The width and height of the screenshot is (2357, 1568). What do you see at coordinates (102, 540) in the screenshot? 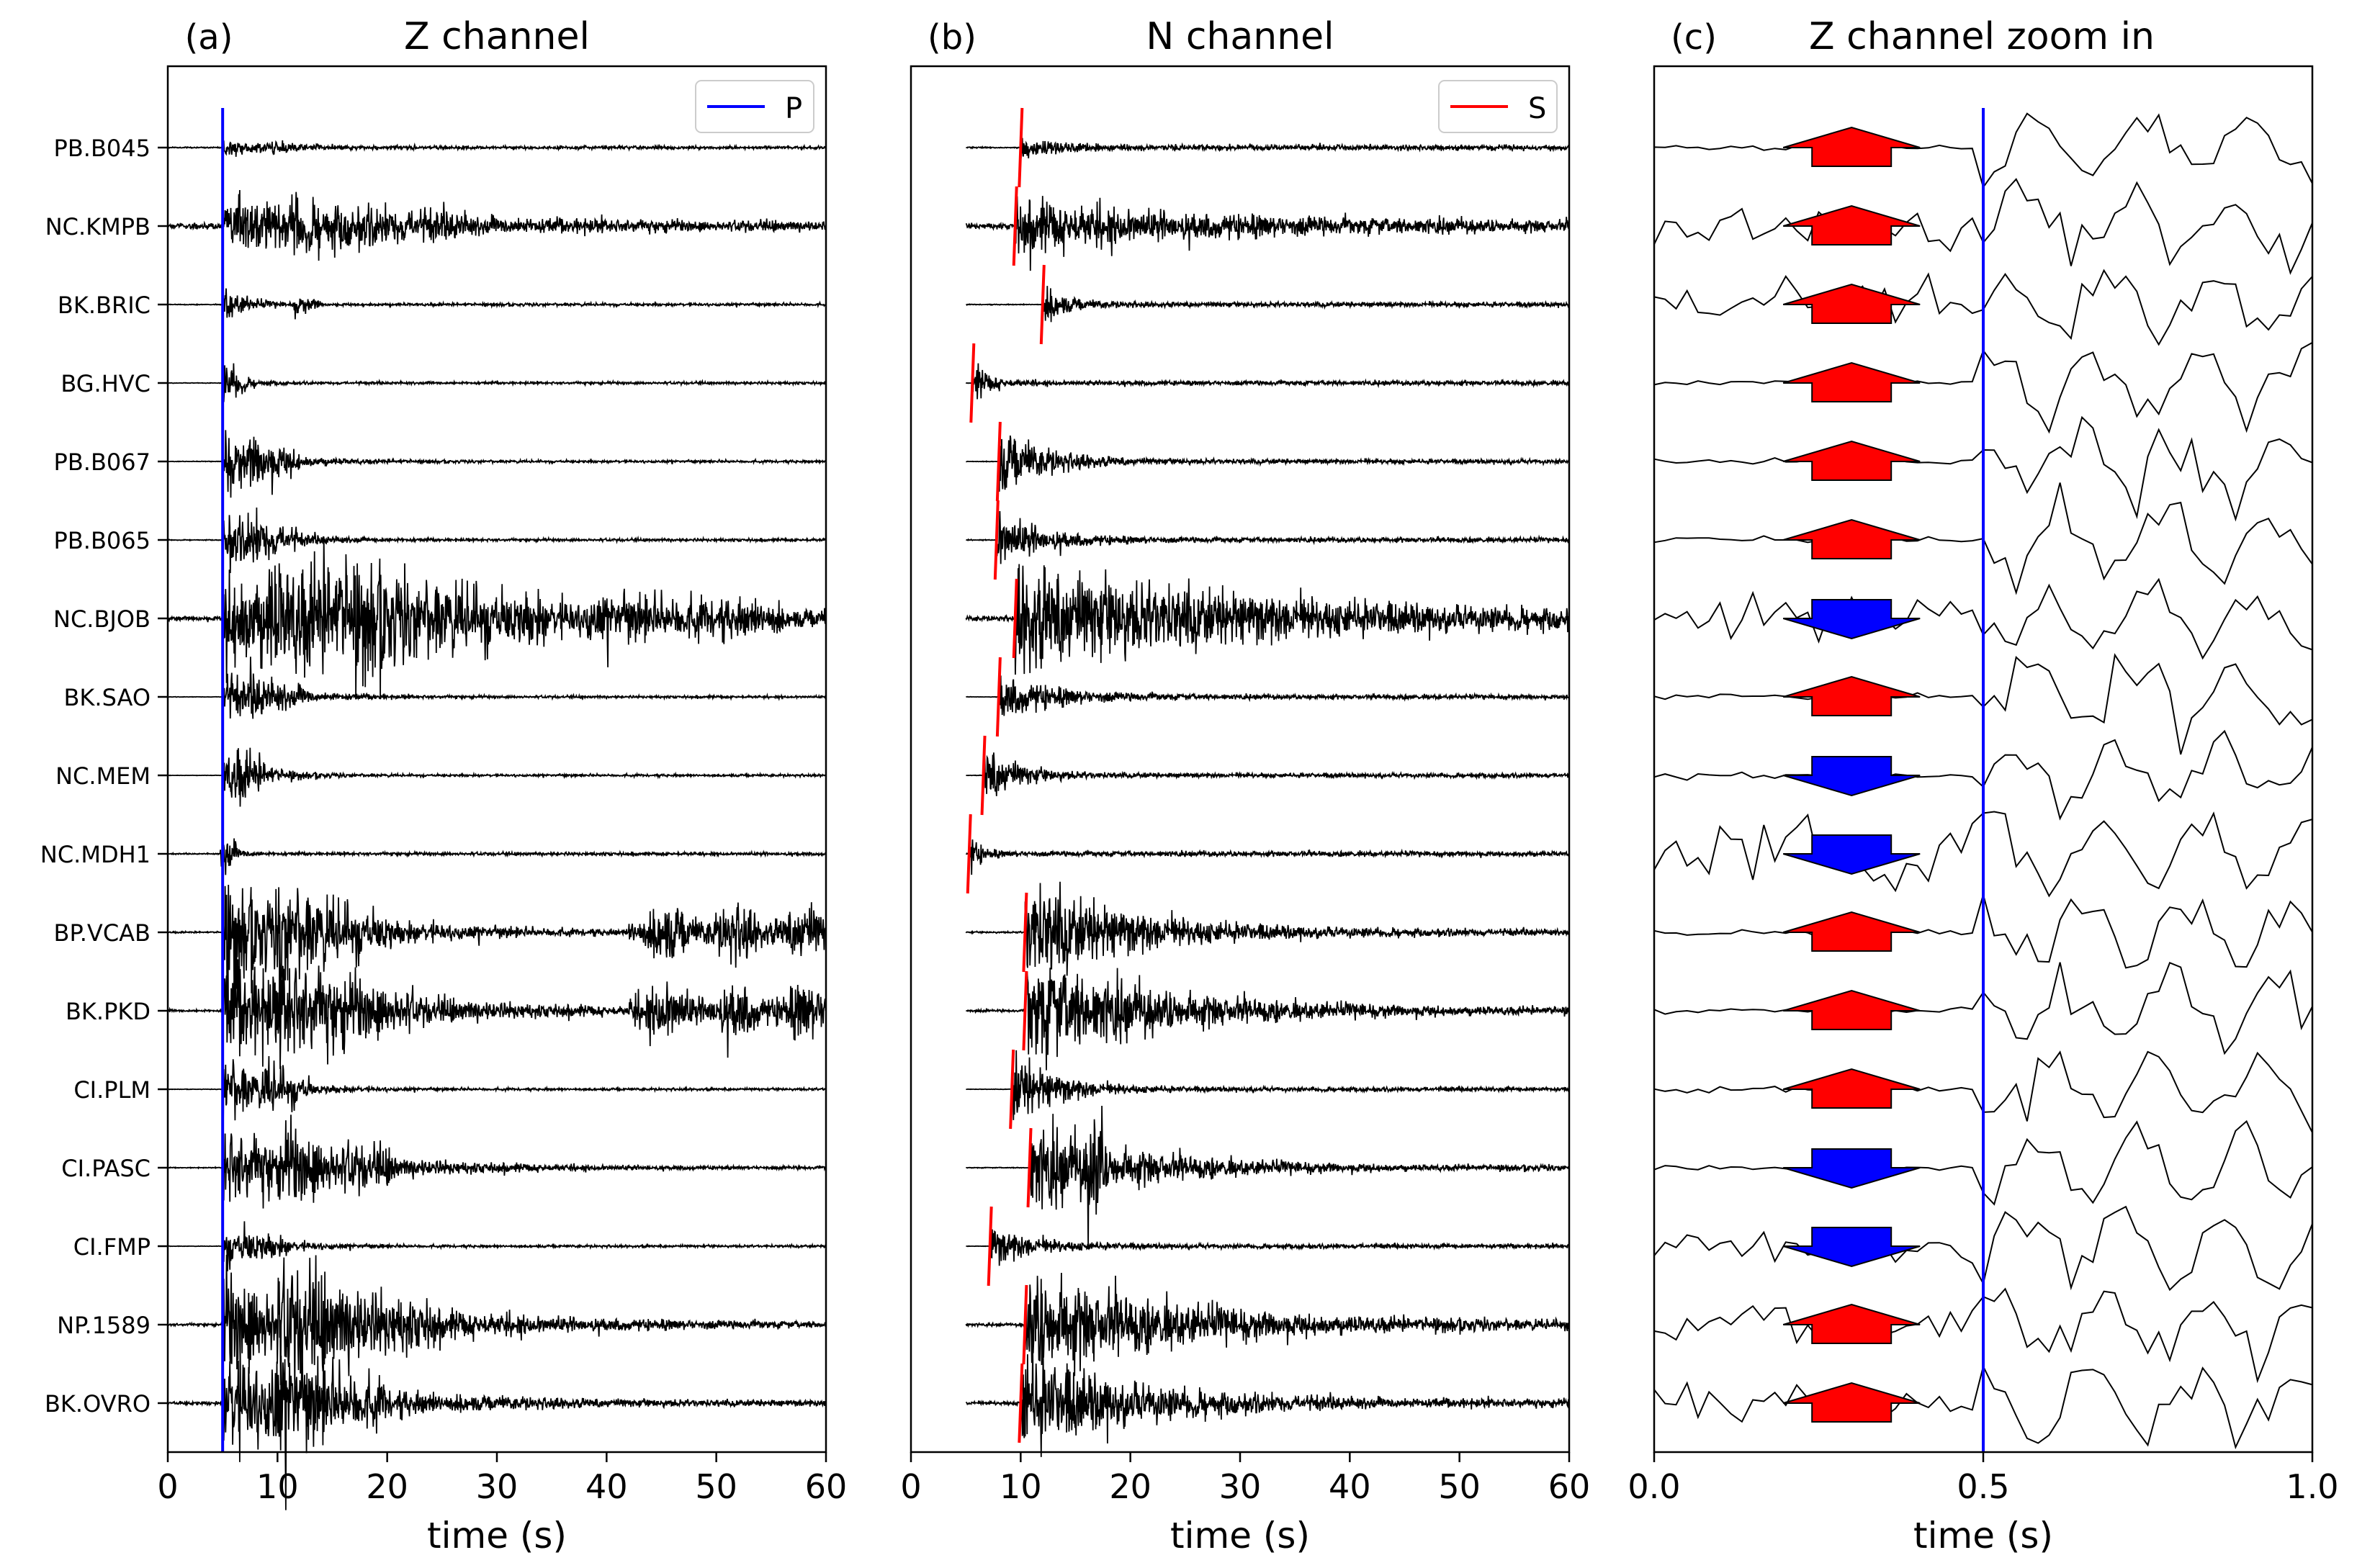
I see `station-label: PB.B065` at bounding box center [102, 540].